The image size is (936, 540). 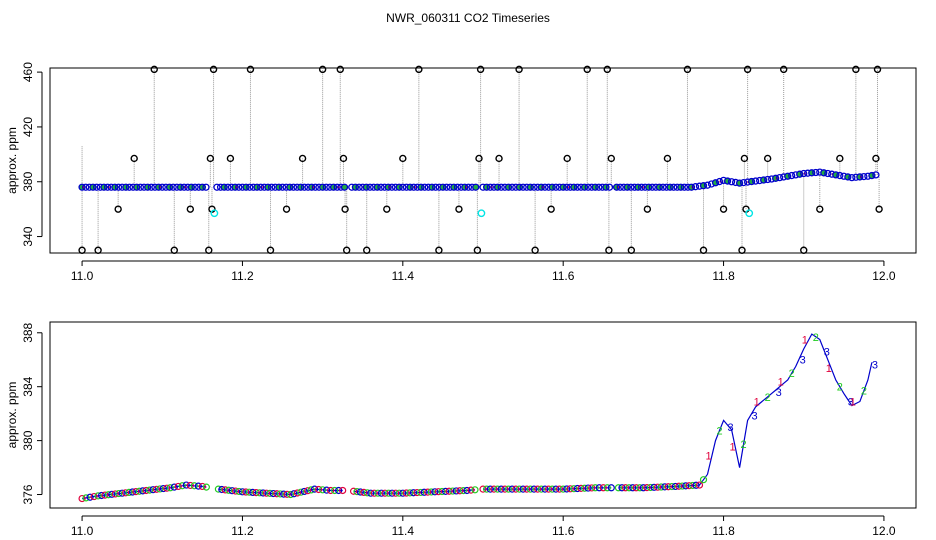 What do you see at coordinates (723, 531) in the screenshot?
I see `bottom-x-tick-label: 11.8` at bounding box center [723, 531].